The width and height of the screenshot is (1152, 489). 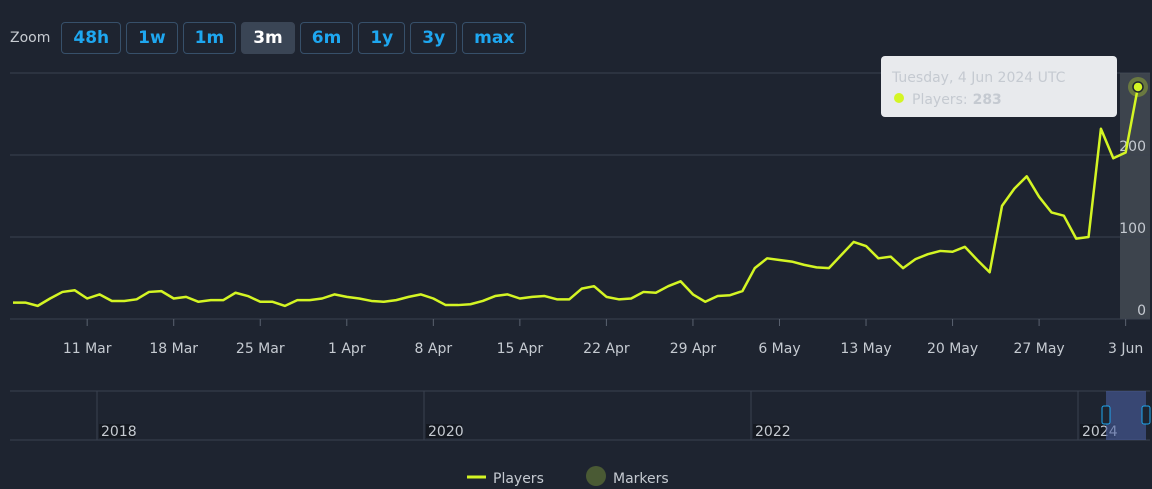 What do you see at coordinates (260, 349) in the screenshot?
I see `x-tick-label: 25 Mar` at bounding box center [260, 349].